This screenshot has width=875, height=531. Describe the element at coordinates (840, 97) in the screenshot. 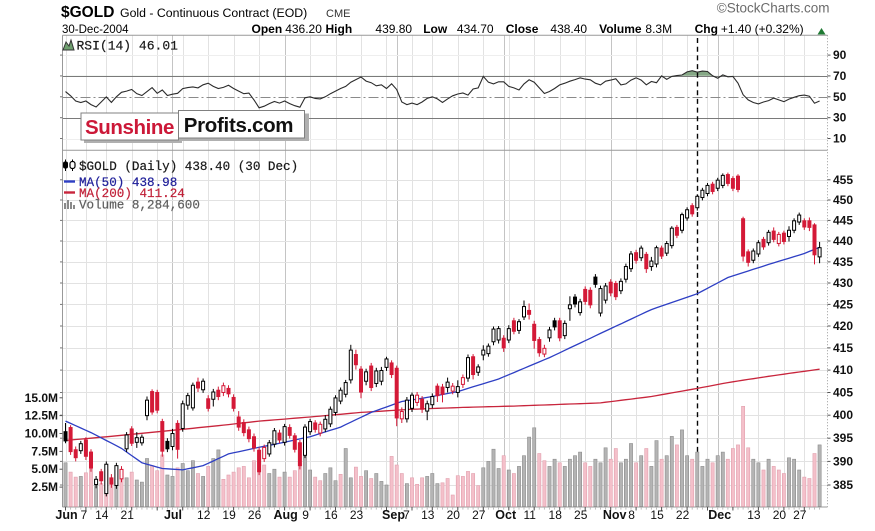

I see `svg-text: 50` at that location.